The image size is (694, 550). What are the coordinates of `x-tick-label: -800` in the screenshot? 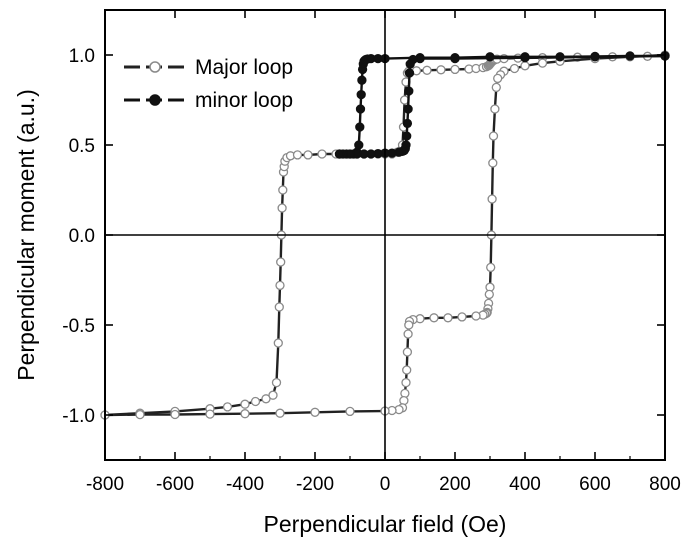 It's located at (105, 484).